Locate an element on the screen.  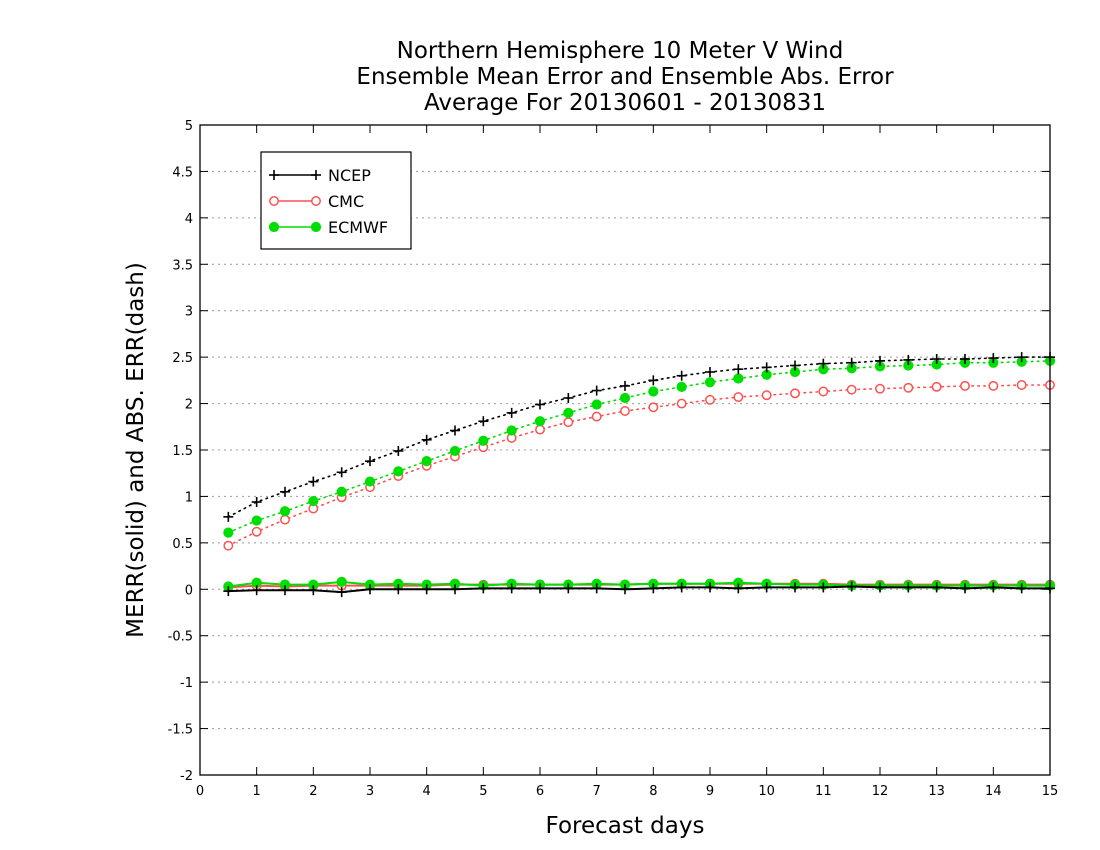
y-tick-label: 1 is located at coordinates (189, 497).